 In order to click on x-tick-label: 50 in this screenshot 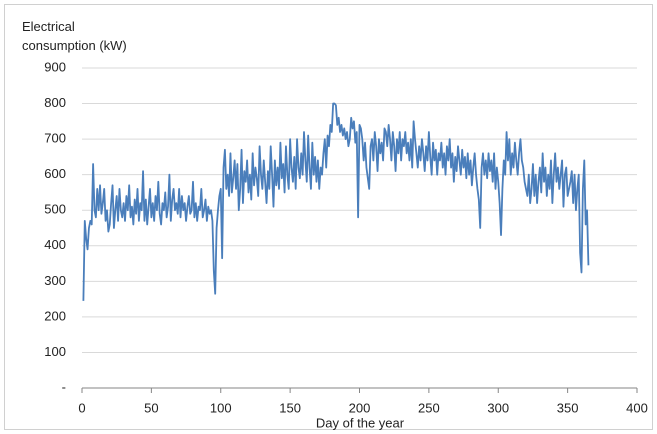, I will do `click(151, 407)`.